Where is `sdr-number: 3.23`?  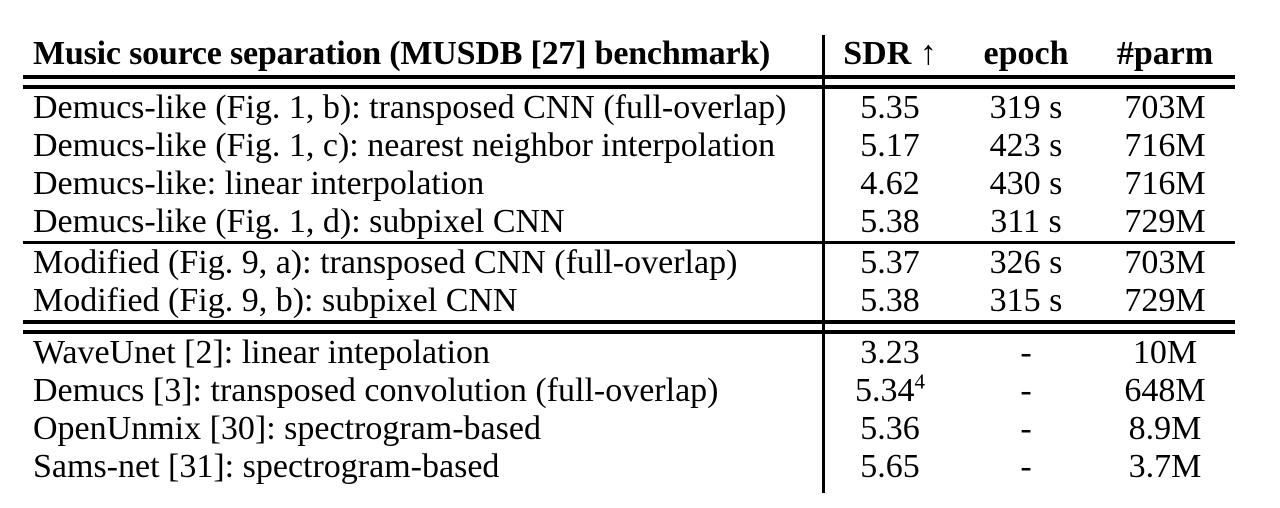 sdr-number: 3.23 is located at coordinates (890, 352).